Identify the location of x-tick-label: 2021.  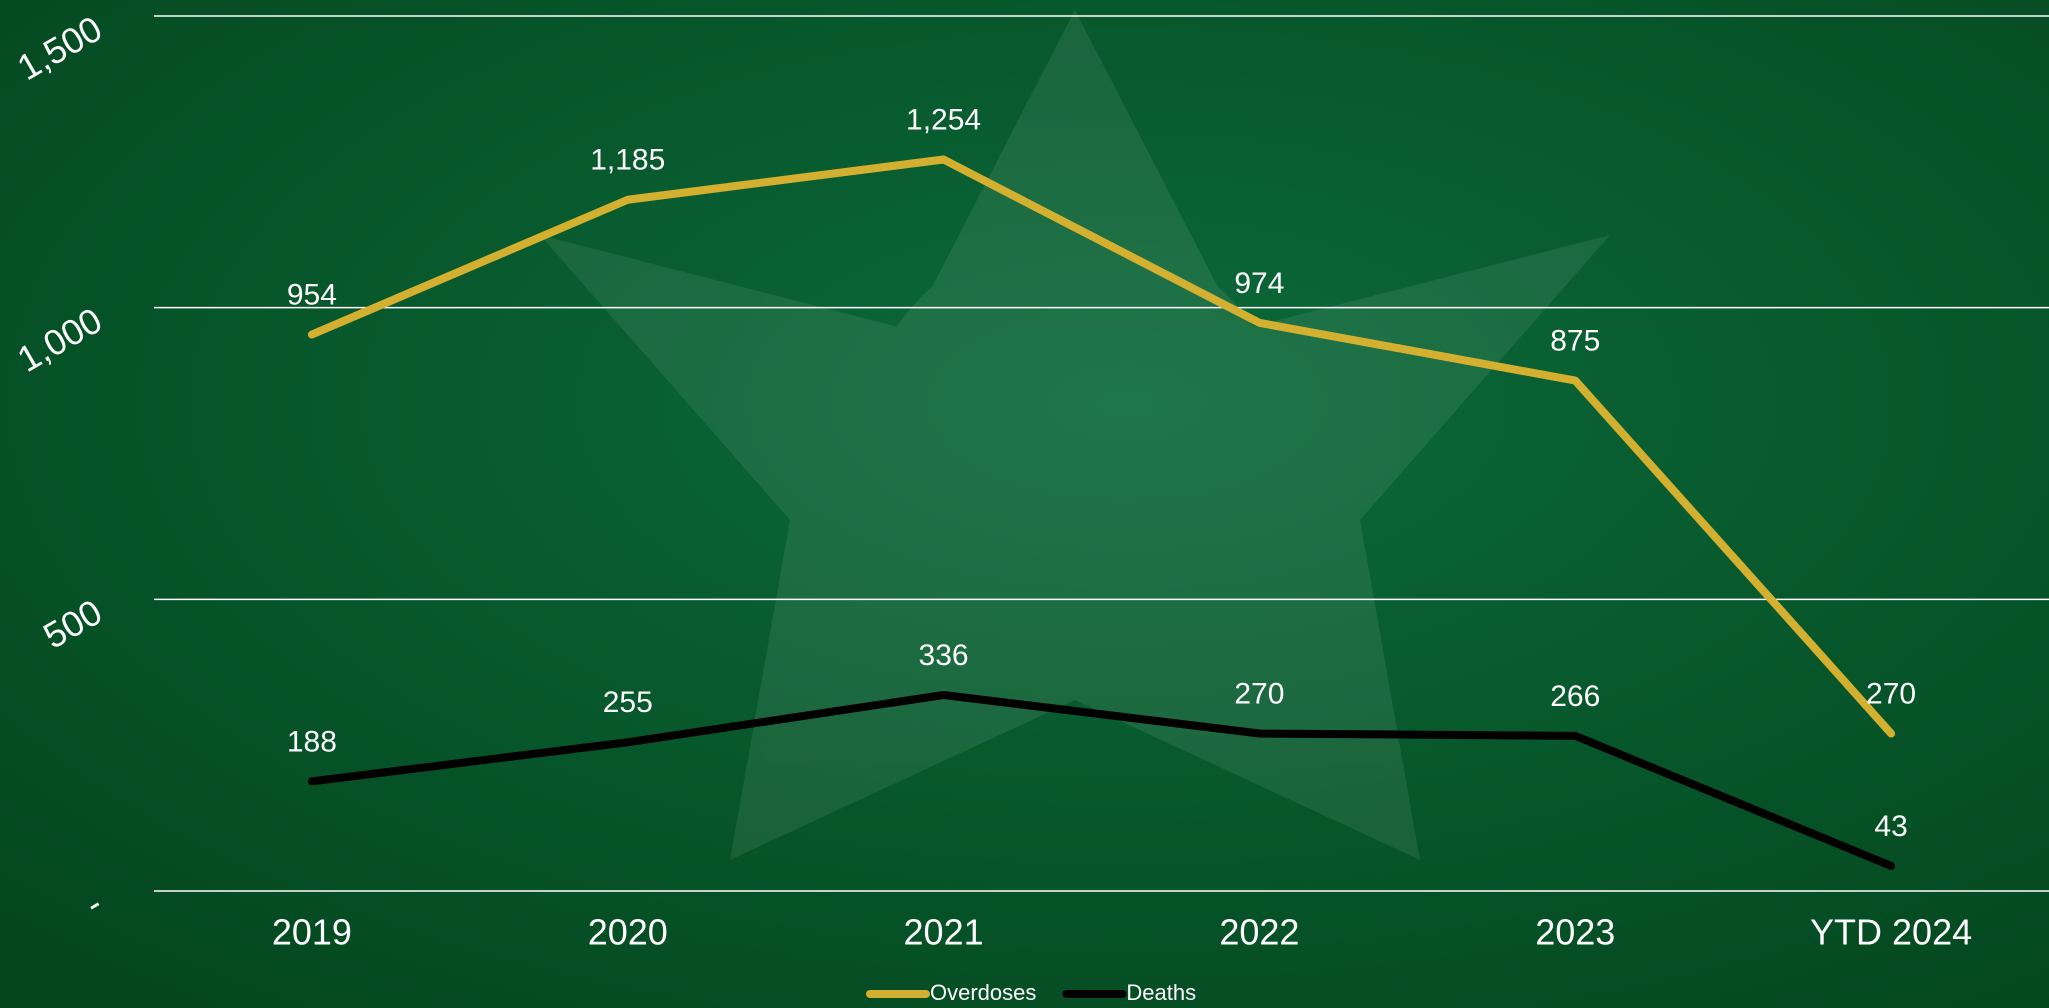
(944, 932).